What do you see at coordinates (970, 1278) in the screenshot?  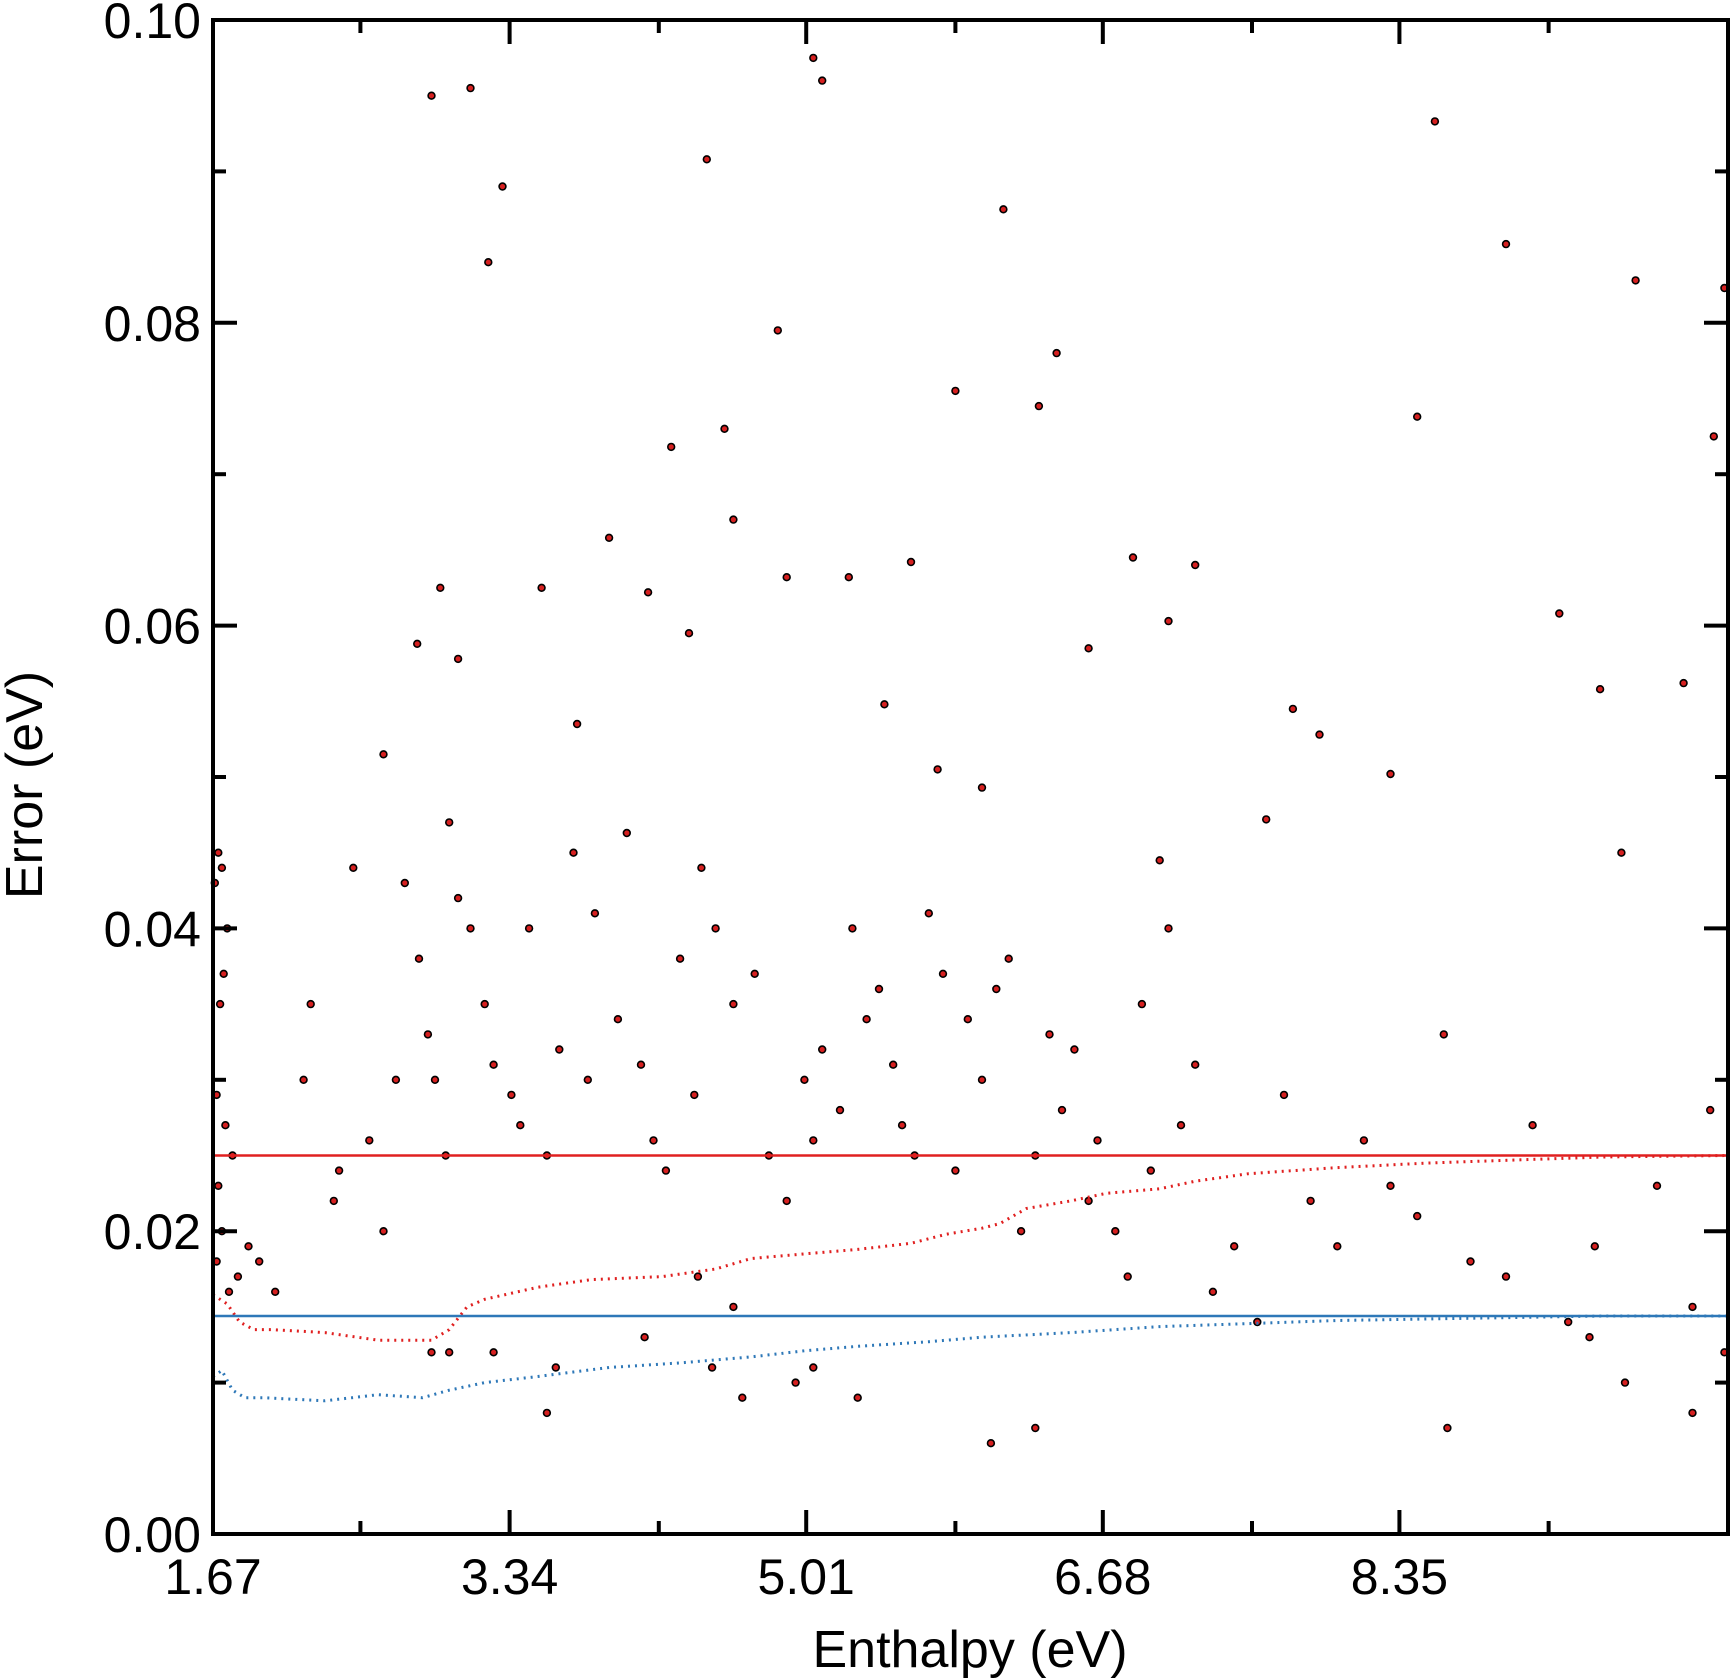 I see `series-layer` at bounding box center [970, 1278].